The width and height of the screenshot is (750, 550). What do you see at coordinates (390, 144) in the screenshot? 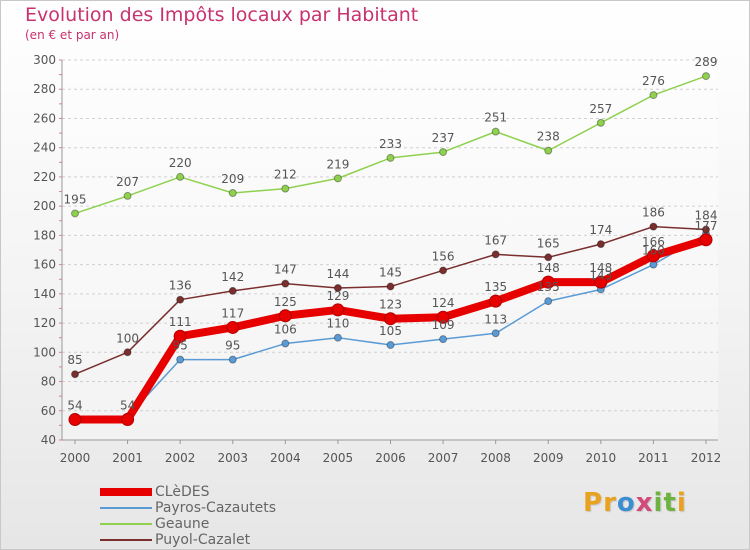
I see `data-label: 233` at bounding box center [390, 144].